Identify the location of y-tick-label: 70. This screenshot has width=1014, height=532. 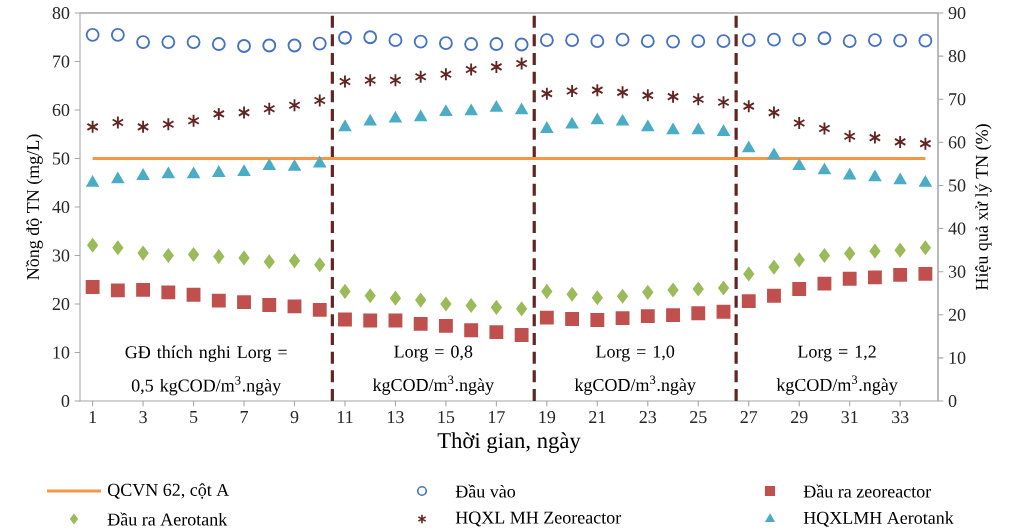
(61, 61).